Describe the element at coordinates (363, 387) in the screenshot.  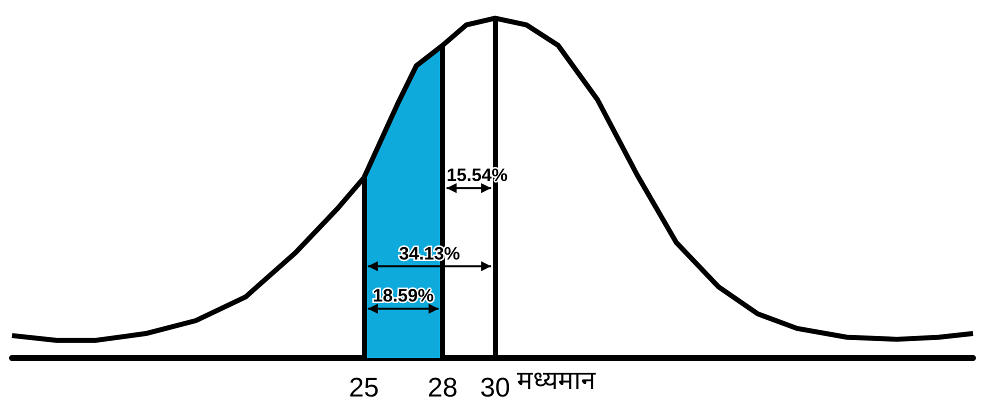
I see `x-tick-label: 25` at that location.